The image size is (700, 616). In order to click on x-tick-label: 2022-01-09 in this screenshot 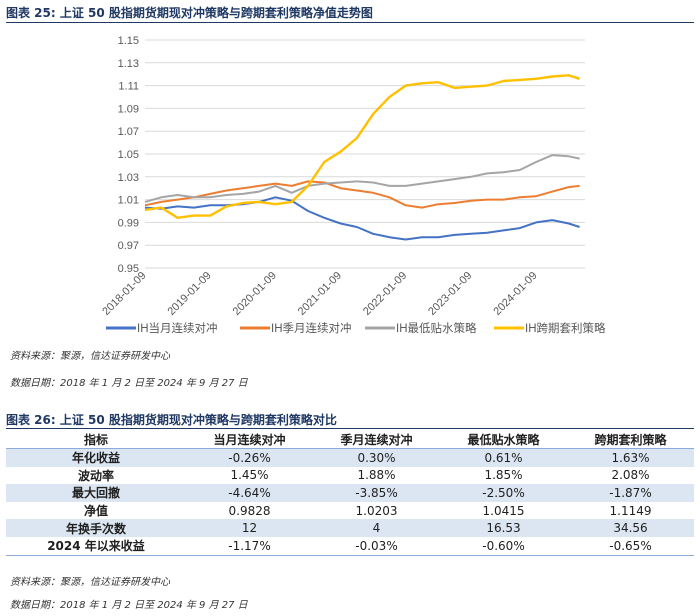, I will do `click(385, 294)`.